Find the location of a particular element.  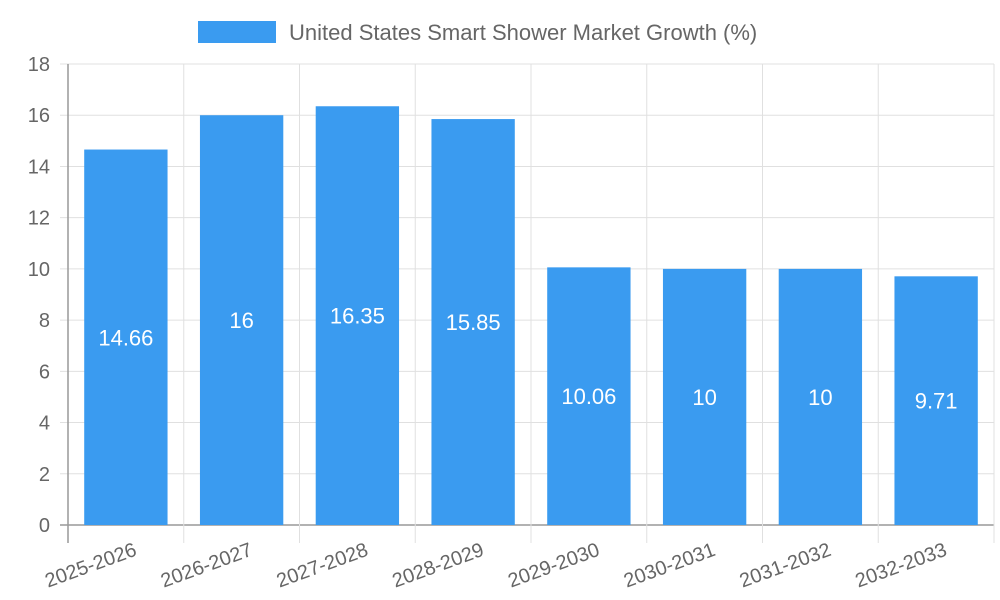

x-tick-label: 2028-2029 is located at coordinates (437, 565).